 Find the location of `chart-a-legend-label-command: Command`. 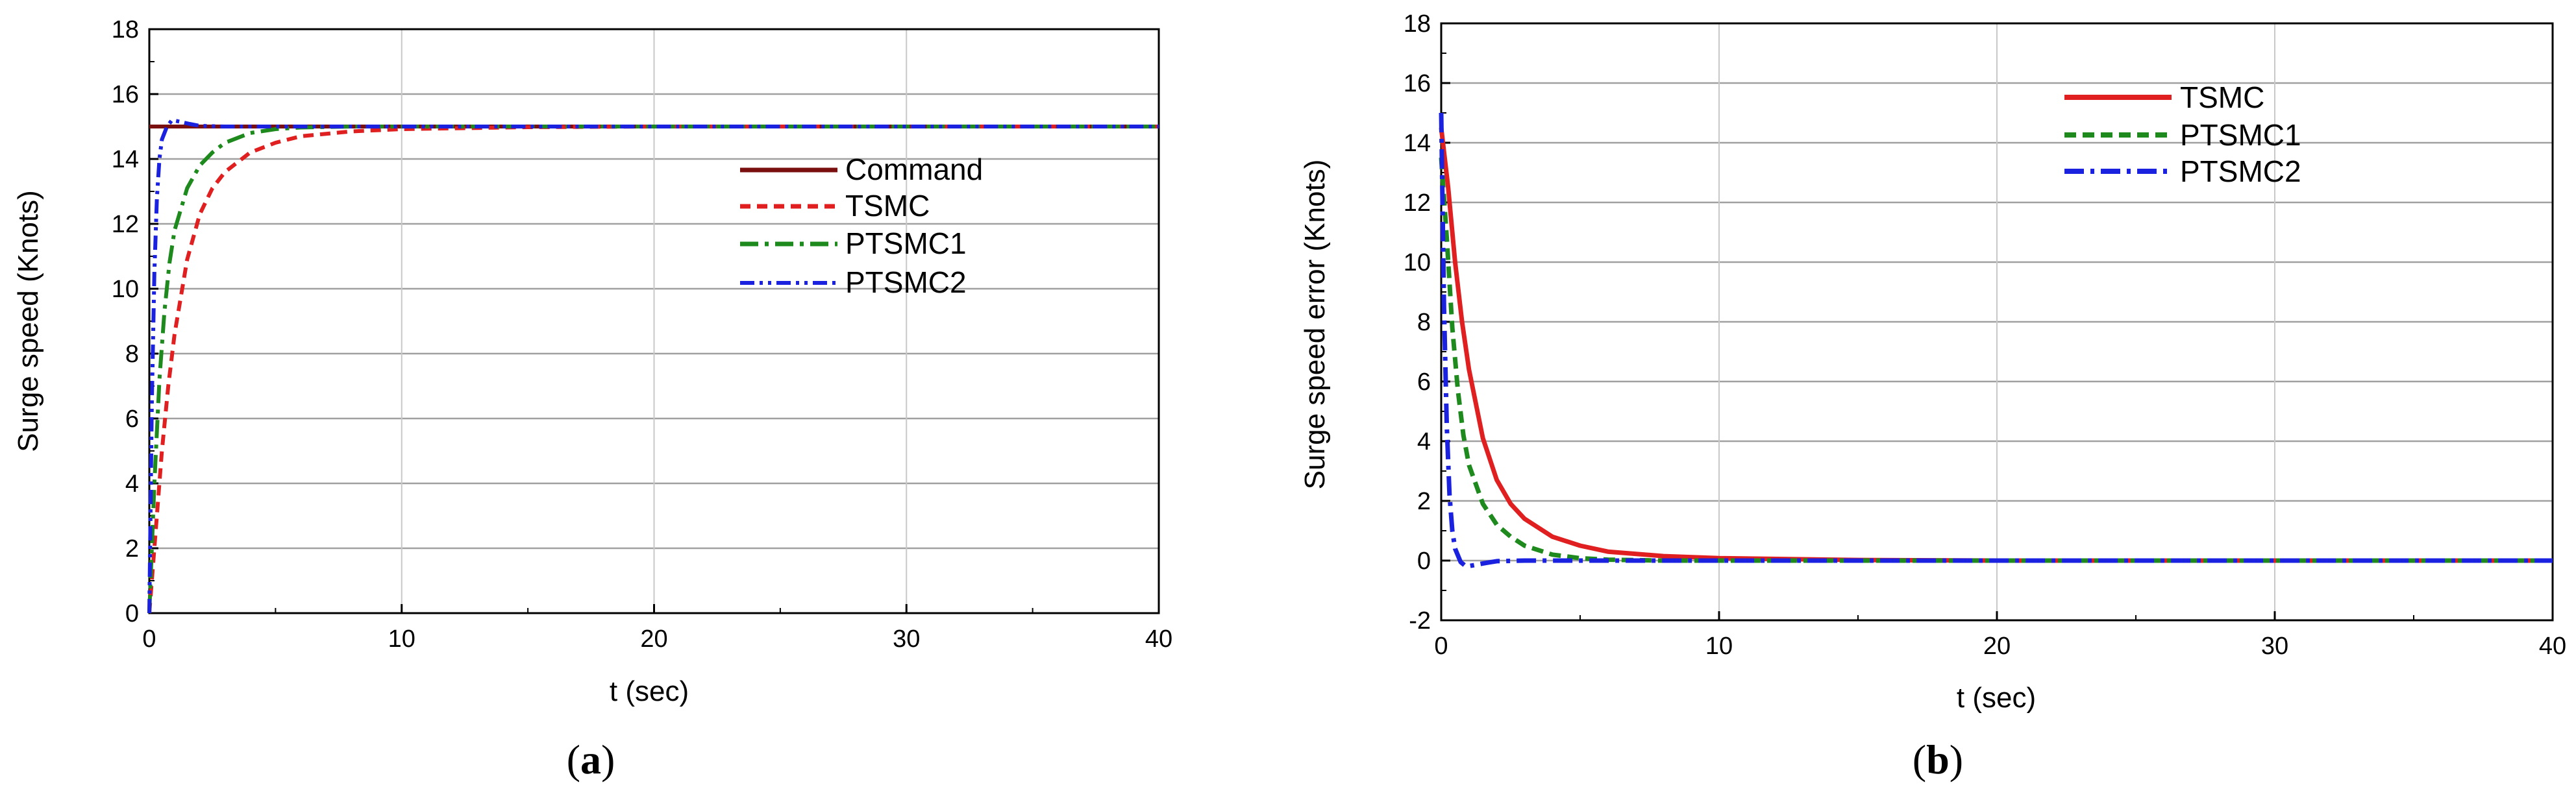

chart-a-legend-label-command: Command is located at coordinates (914, 169).